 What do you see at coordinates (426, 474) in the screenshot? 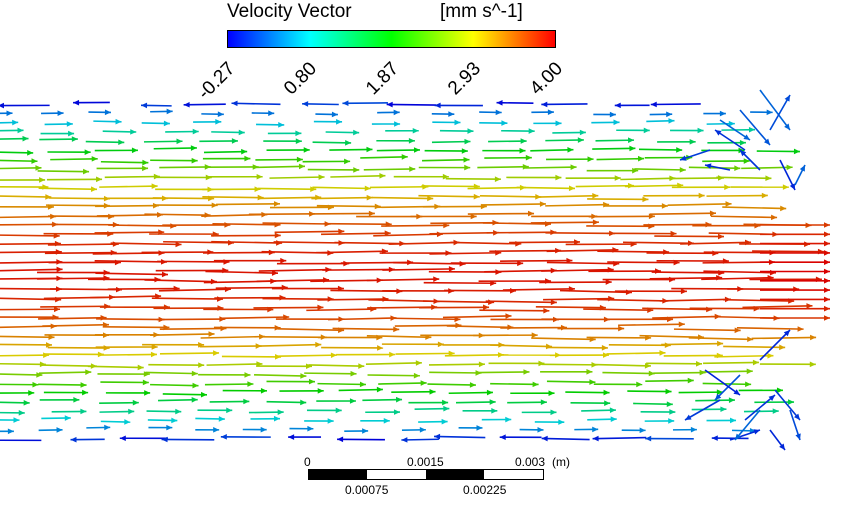
I see `scale-bar` at bounding box center [426, 474].